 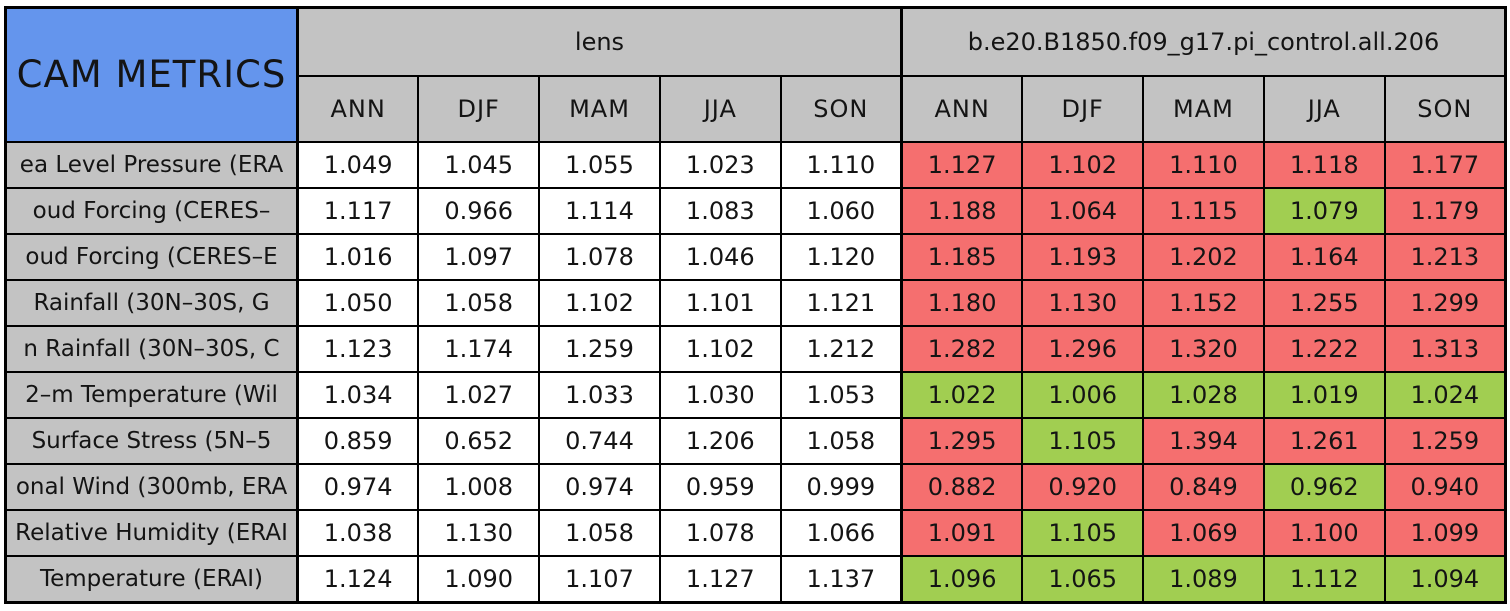 I want to click on lens-value-cell: 1.127, so click(x=720, y=579).